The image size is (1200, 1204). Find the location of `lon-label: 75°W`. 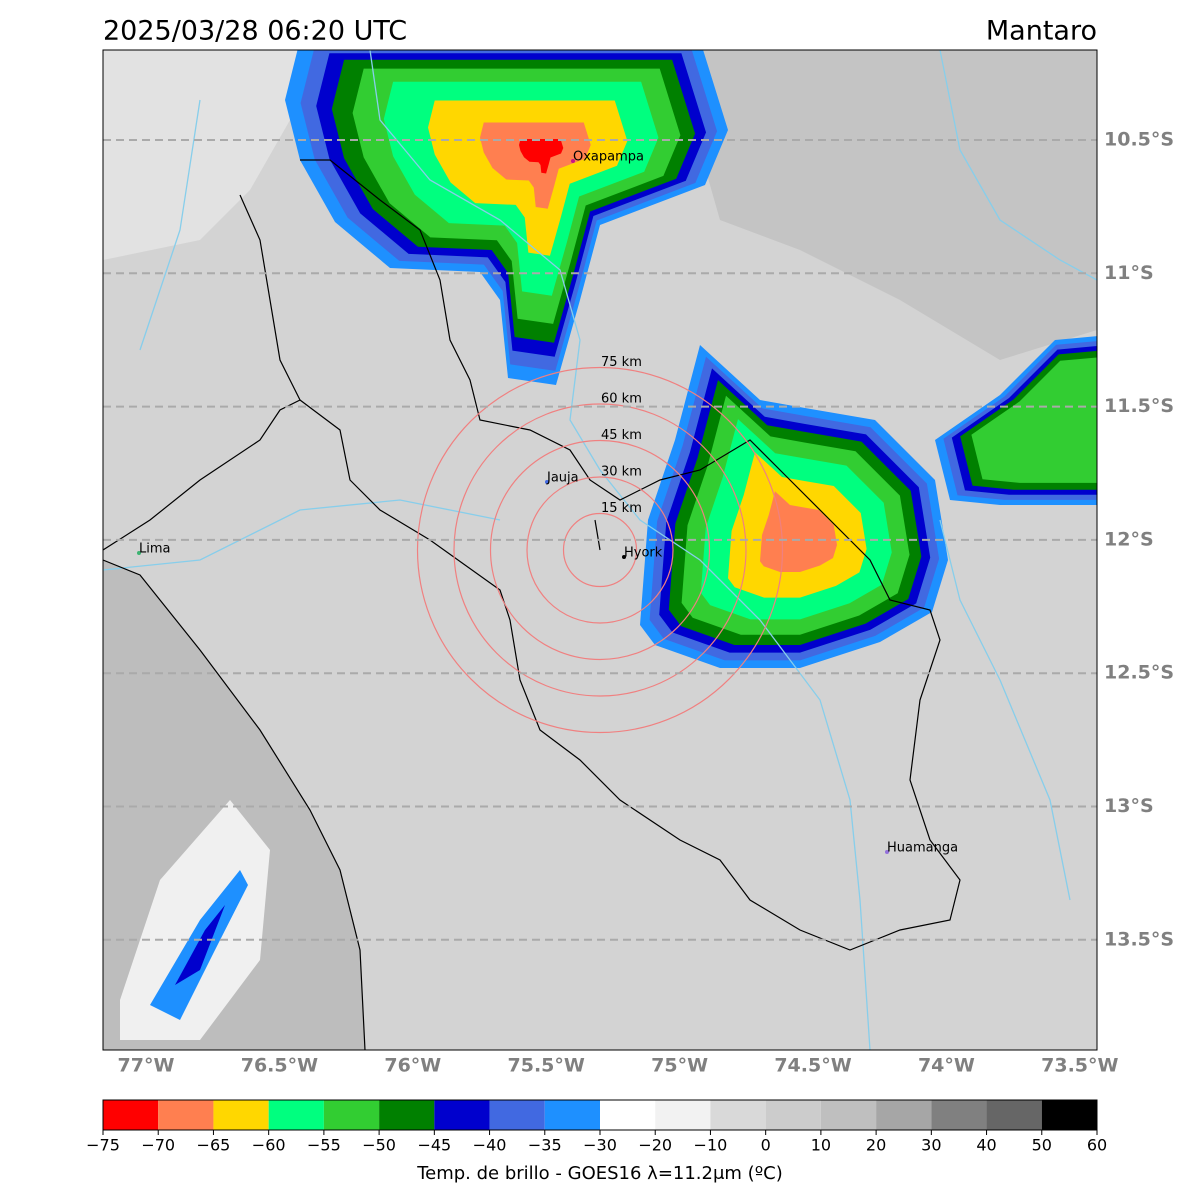

lon-label: 75°W is located at coordinates (679, 1066).